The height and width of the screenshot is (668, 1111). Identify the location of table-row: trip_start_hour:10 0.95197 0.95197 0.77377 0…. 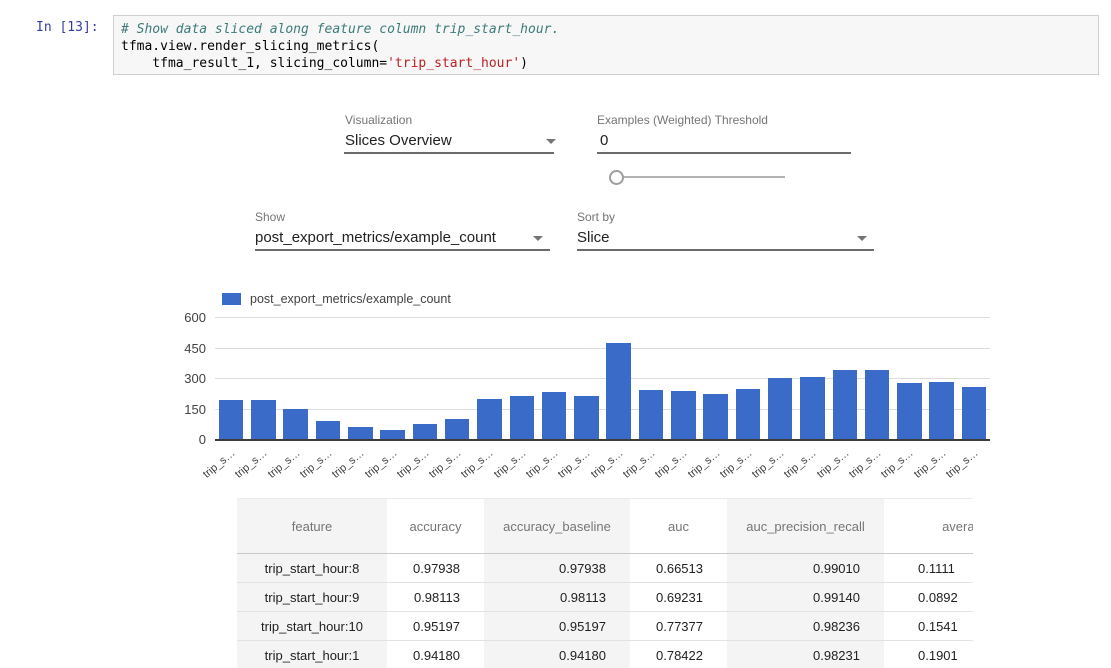
(605, 626).